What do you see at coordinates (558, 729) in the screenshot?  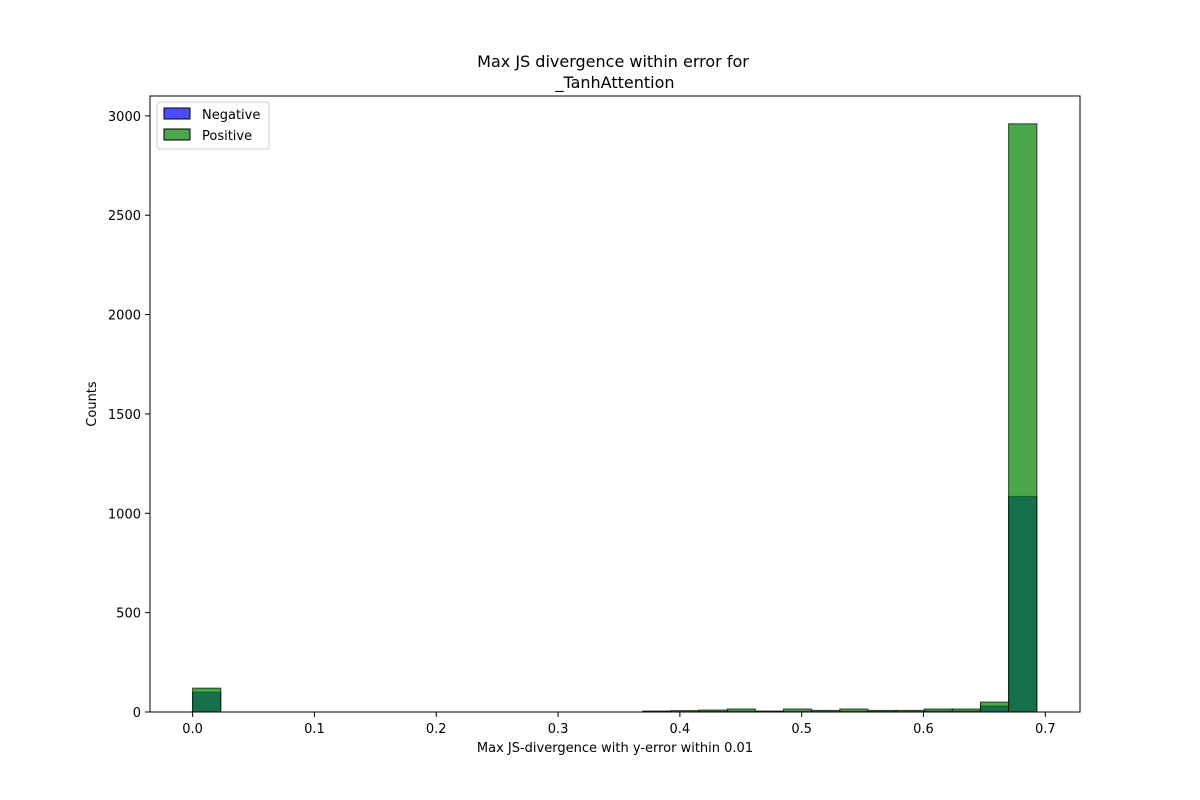 I see `x-tick-label-3: 0.3` at bounding box center [558, 729].